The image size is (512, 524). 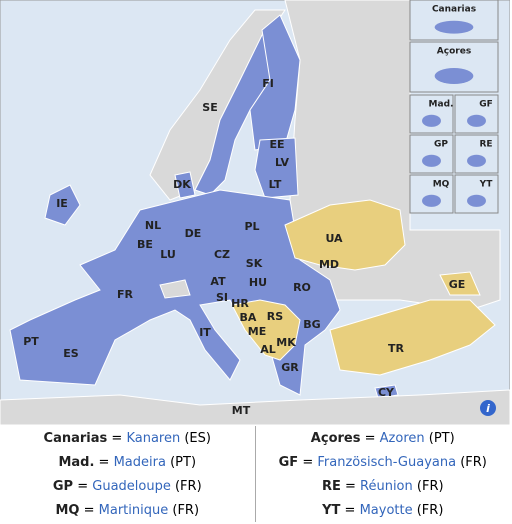 I want to click on legend-abbr: GF, so click(x=288, y=462).